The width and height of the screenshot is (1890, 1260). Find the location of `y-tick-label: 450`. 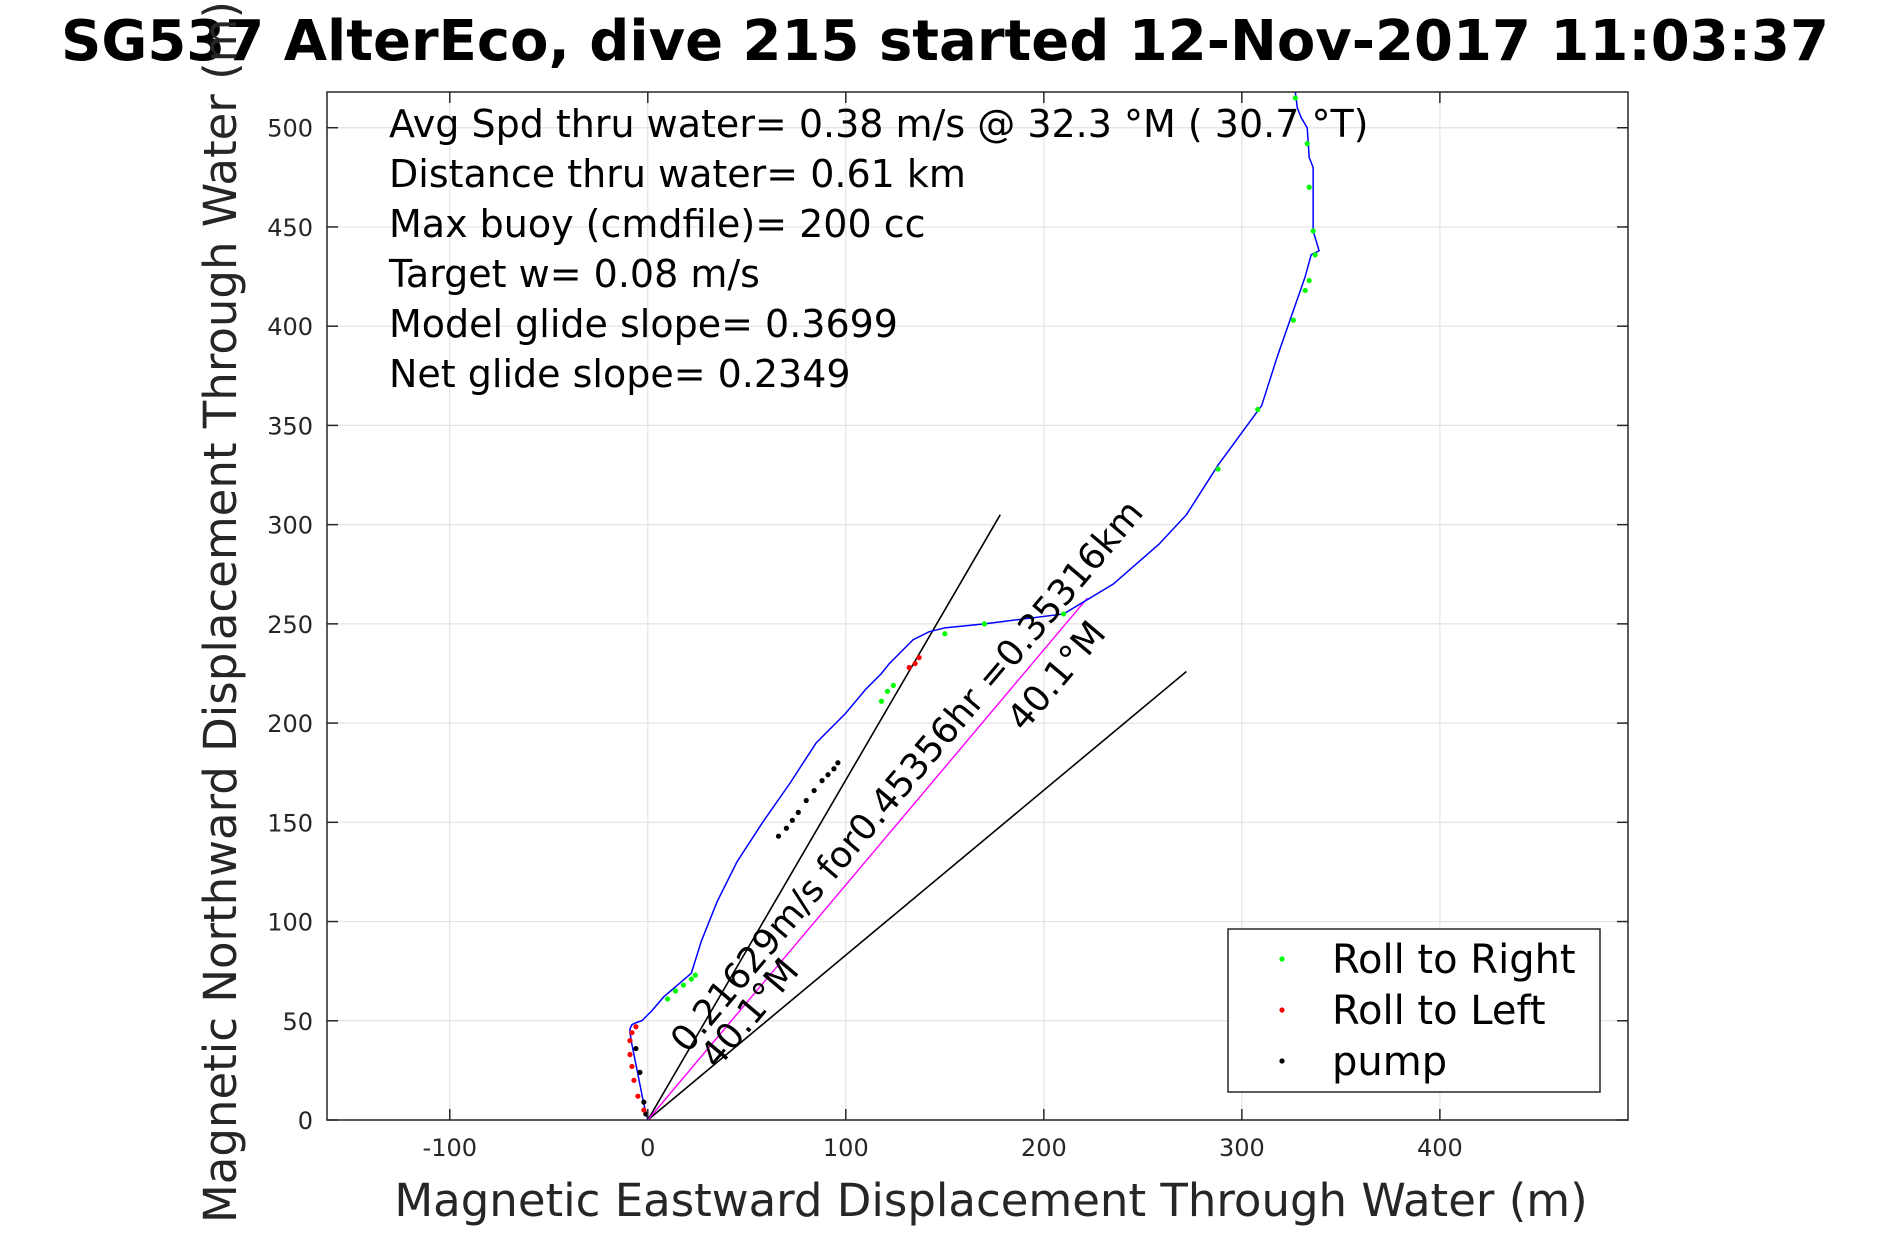

y-tick-label: 450 is located at coordinates (290, 228).